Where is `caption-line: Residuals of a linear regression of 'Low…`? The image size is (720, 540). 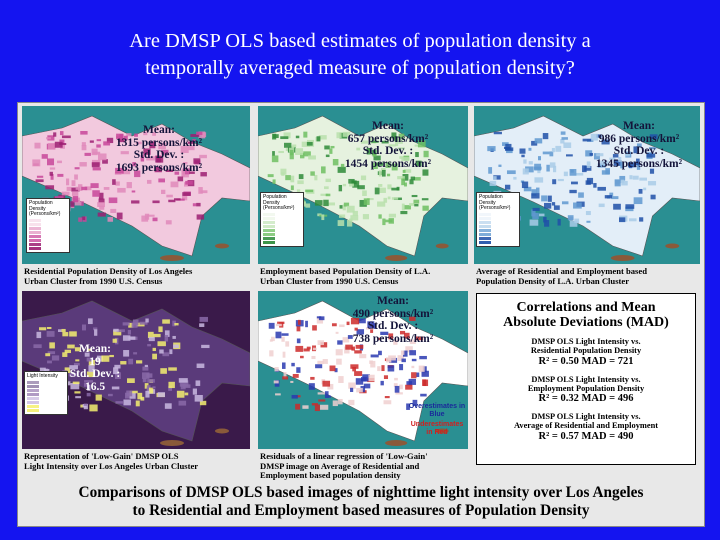
caption-line: Residuals of a linear regression of 'Low… is located at coordinates (344, 456).